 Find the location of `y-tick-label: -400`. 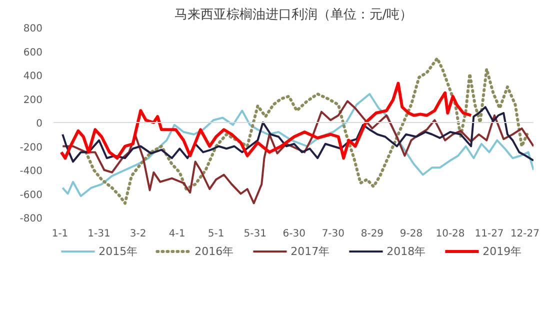

y-tick-label: -400 is located at coordinates (31, 171).